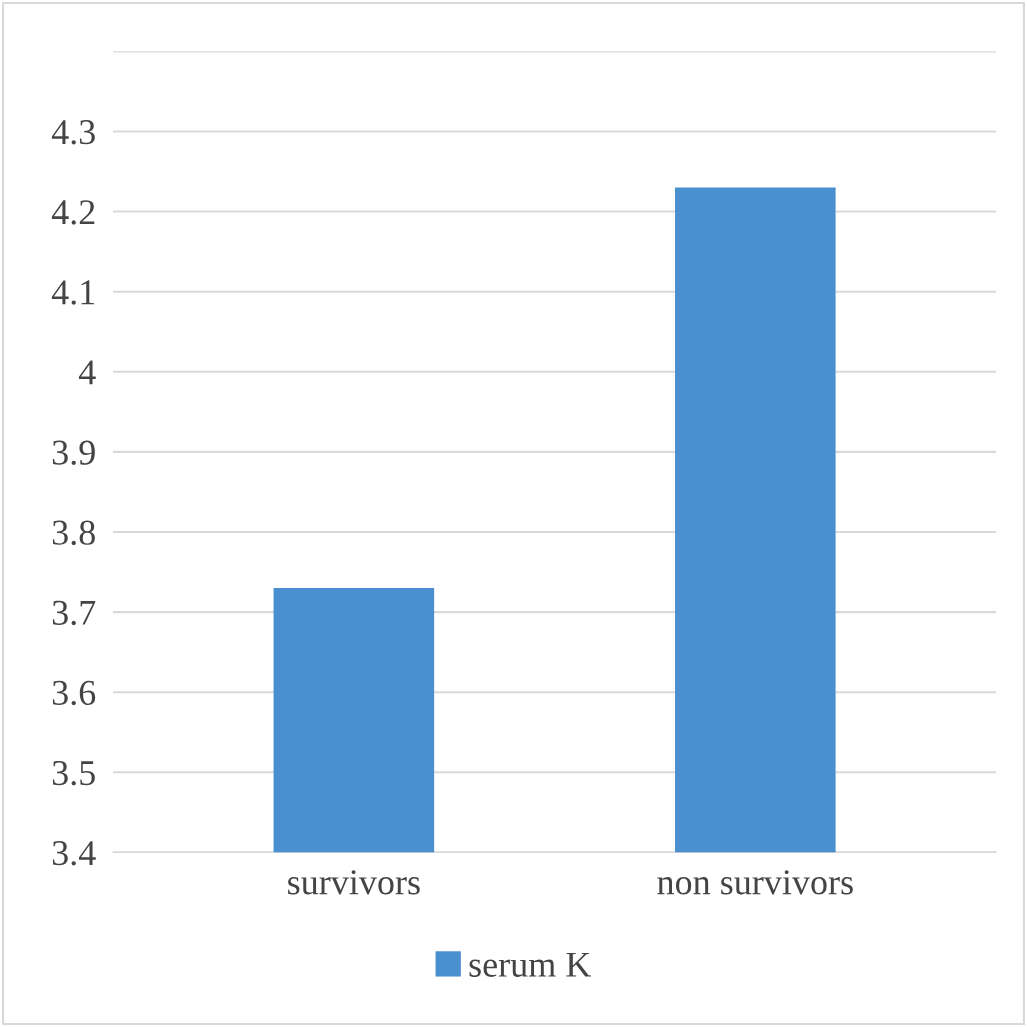 The image size is (1027, 1027). Describe the element at coordinates (73, 292) in the screenshot. I see `y-tick-label: 4.1` at that location.